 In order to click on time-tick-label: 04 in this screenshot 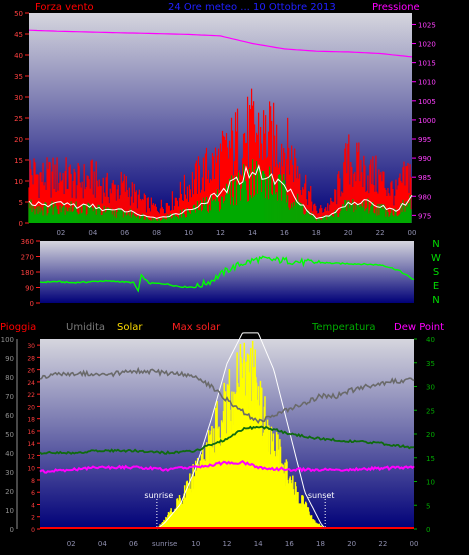, I will do `click(102, 544)`.